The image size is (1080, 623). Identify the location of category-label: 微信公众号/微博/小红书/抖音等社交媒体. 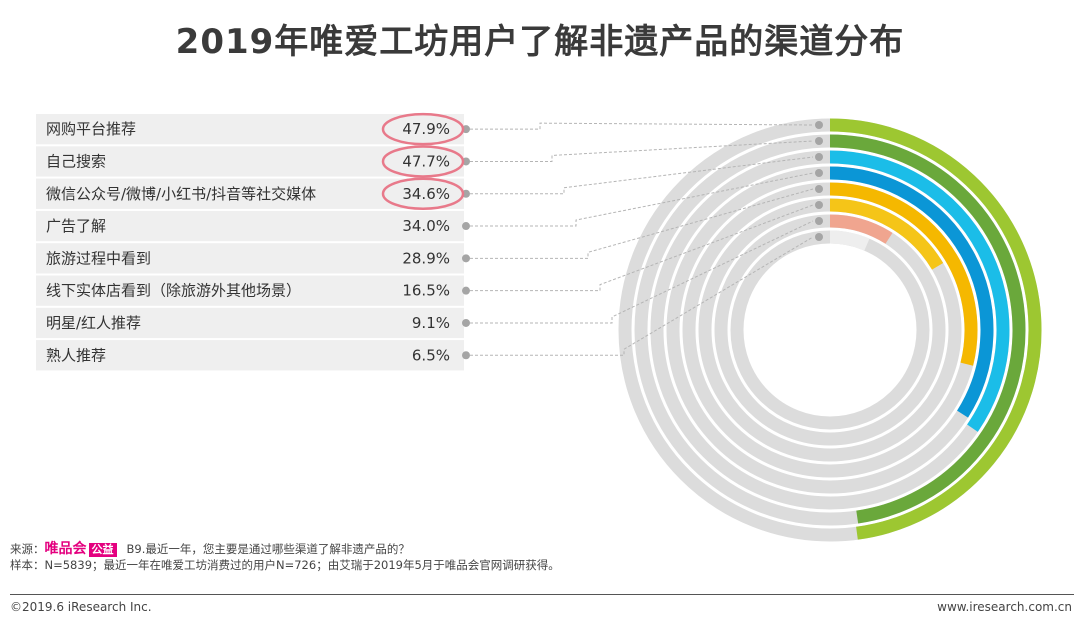
(181, 194).